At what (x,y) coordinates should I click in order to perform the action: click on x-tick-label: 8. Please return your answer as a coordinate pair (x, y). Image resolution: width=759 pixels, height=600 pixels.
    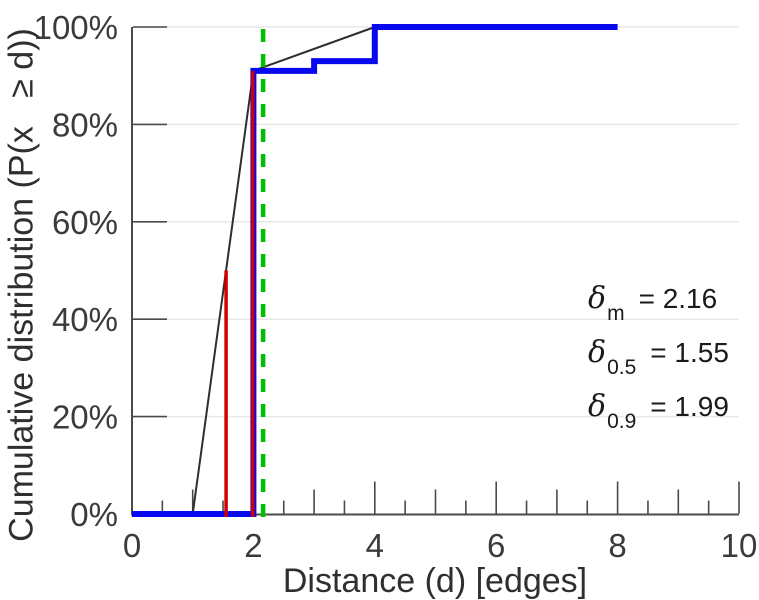
    Looking at the image, I should click on (617, 545).